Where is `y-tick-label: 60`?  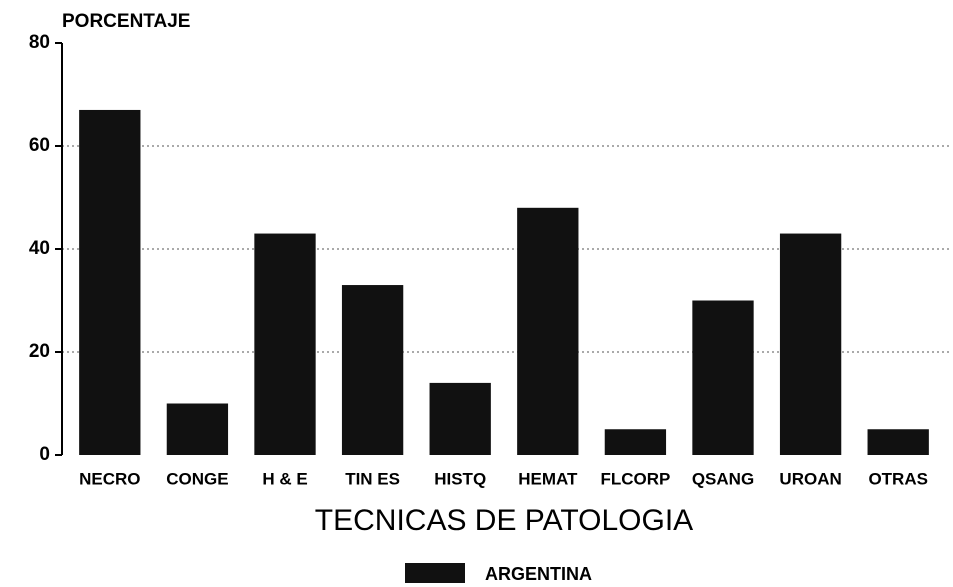
y-tick-label: 60 is located at coordinates (39, 145).